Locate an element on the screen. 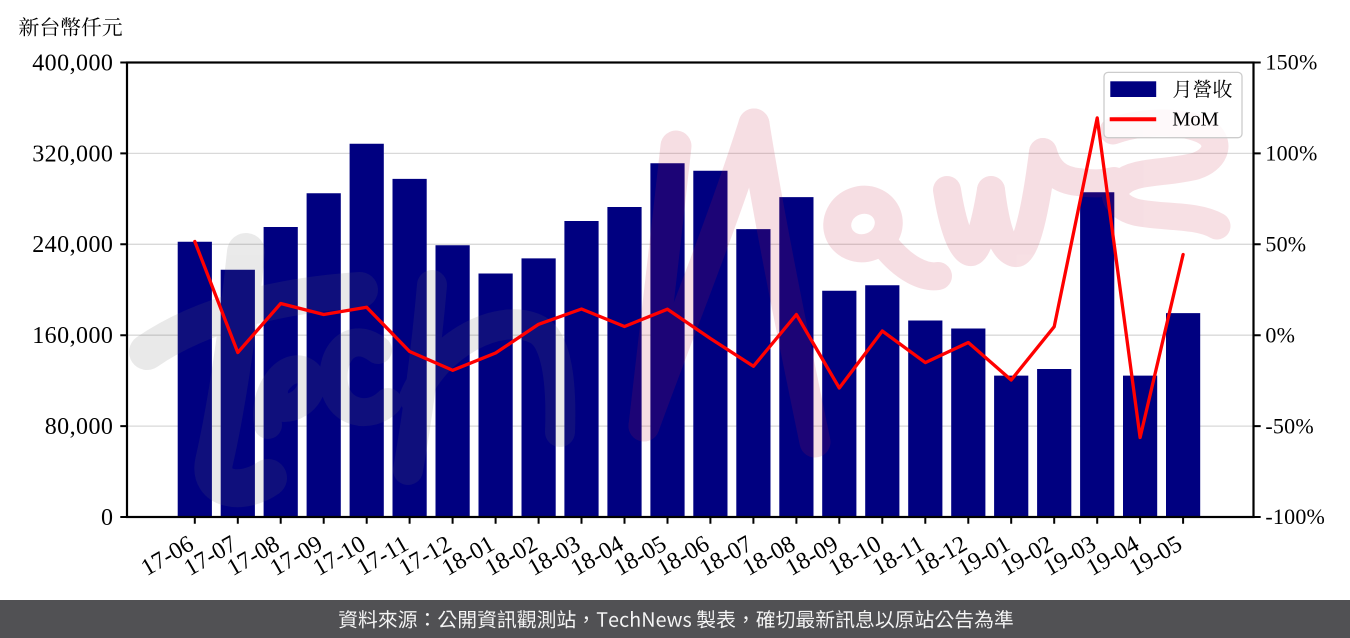 Image resolution: width=1350 pixels, height=638 pixels. svg-text: 100% is located at coordinates (1291, 153).